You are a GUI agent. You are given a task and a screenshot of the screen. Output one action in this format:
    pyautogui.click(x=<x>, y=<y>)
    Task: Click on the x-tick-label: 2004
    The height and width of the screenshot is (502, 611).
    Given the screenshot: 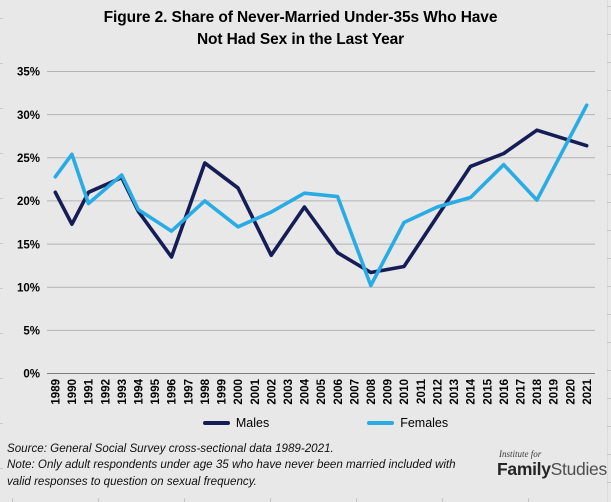 What is the action you would take?
    pyautogui.click(x=306, y=391)
    